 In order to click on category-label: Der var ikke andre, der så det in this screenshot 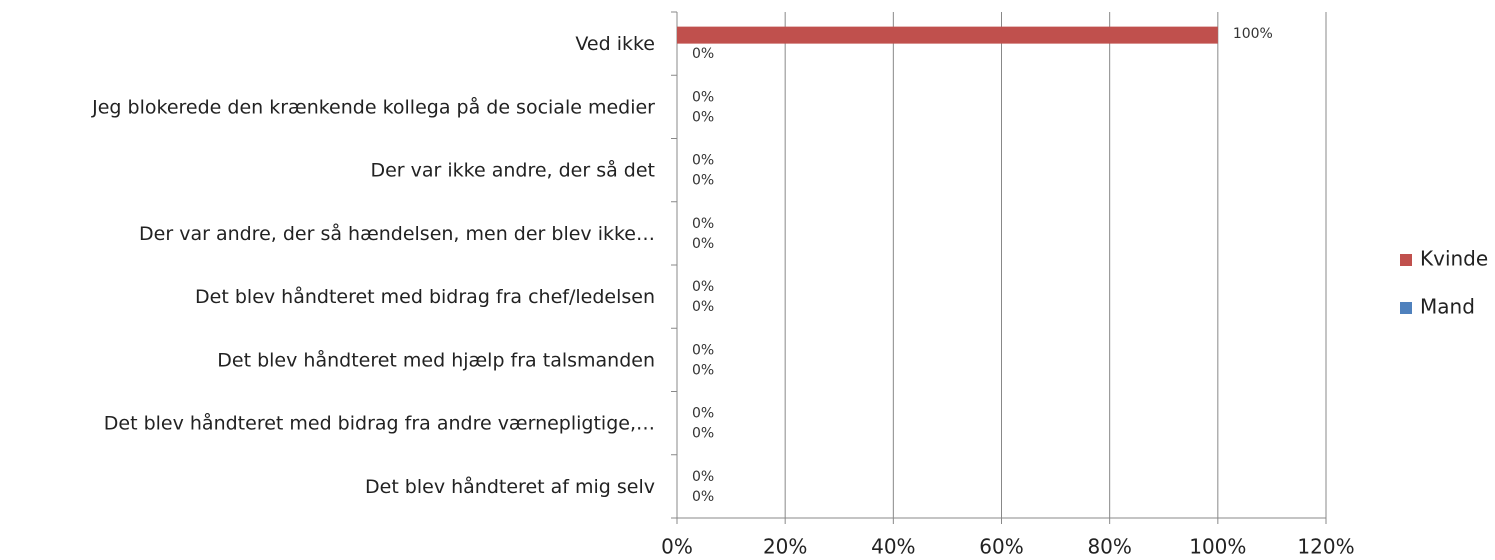, I will do `click(512, 170)`.